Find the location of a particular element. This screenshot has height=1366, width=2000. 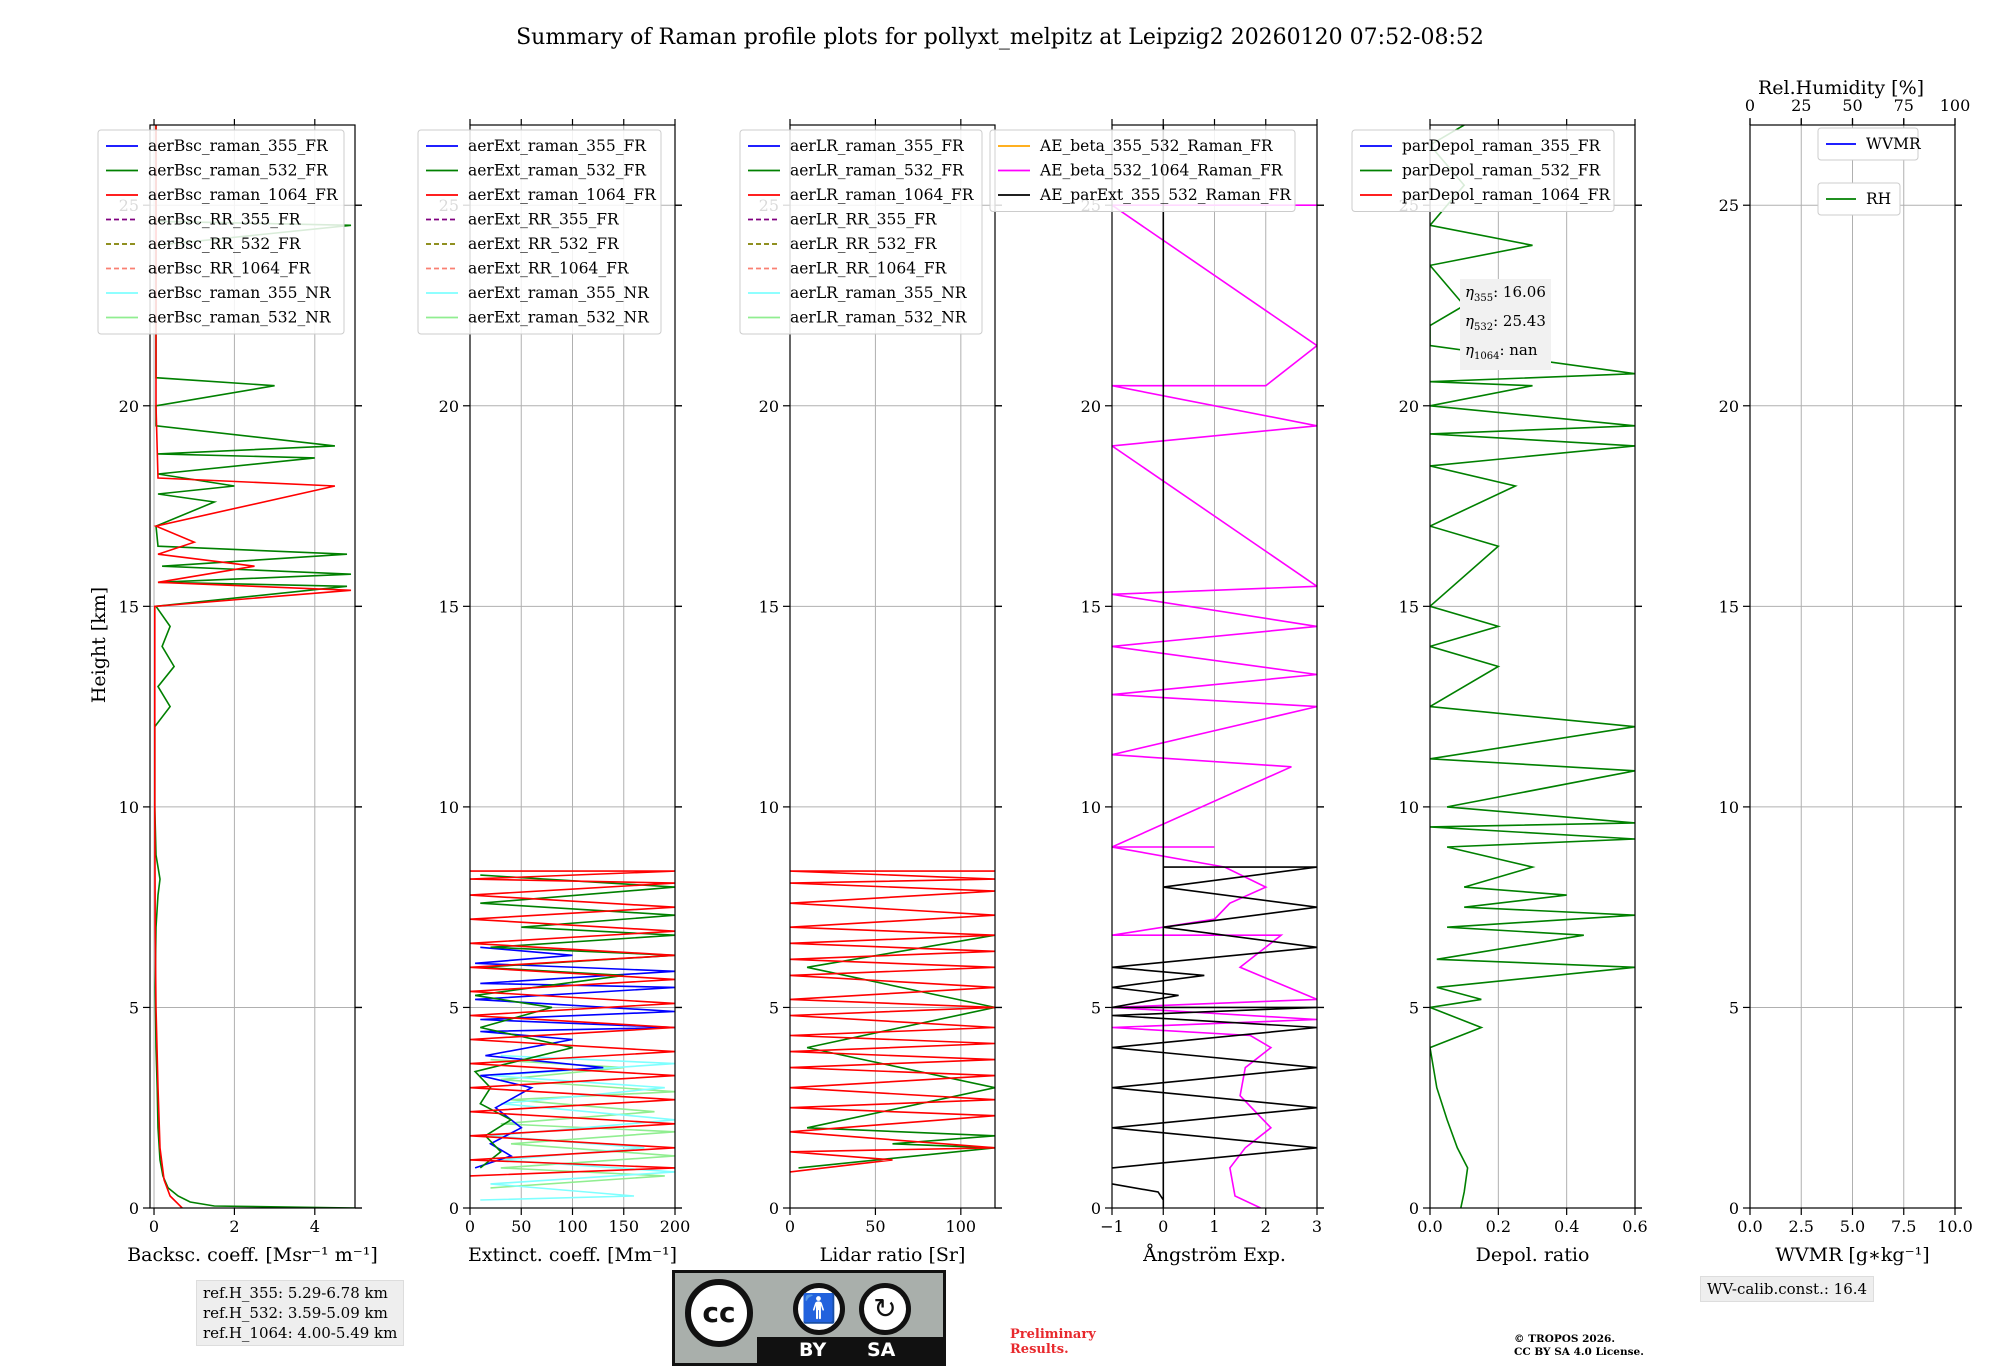

x-tick-label: 1 is located at coordinates (1214, 1226).